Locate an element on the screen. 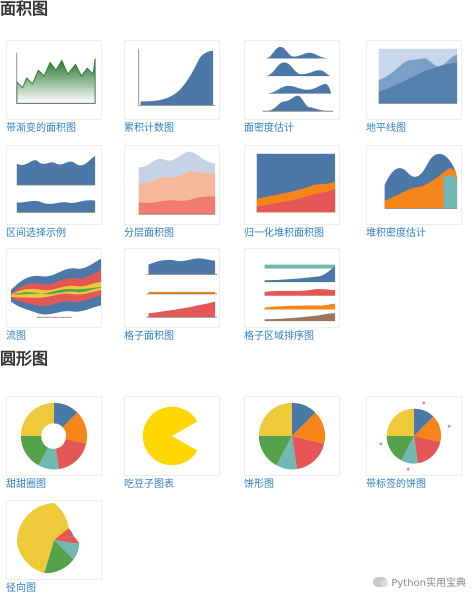 The width and height of the screenshot is (474, 599). watermark: Python实用宝典 is located at coordinates (419, 581).